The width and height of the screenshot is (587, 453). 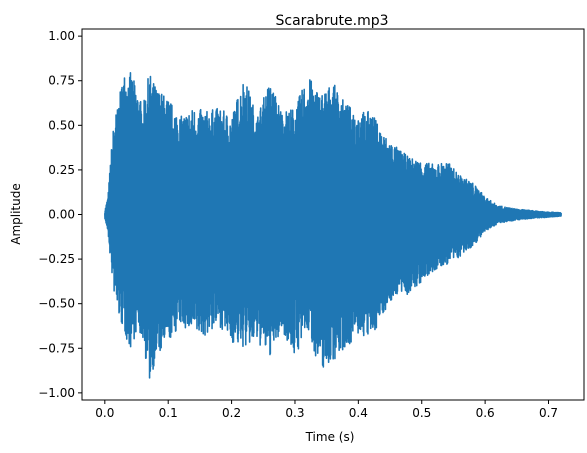 I want to click on x-tick-label: 0.5, so click(x=421, y=413).